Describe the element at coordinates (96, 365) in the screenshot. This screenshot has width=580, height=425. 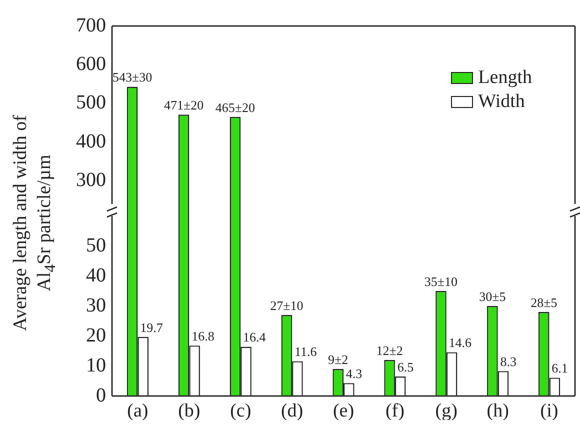
I see `y-tick-label: 10` at that location.